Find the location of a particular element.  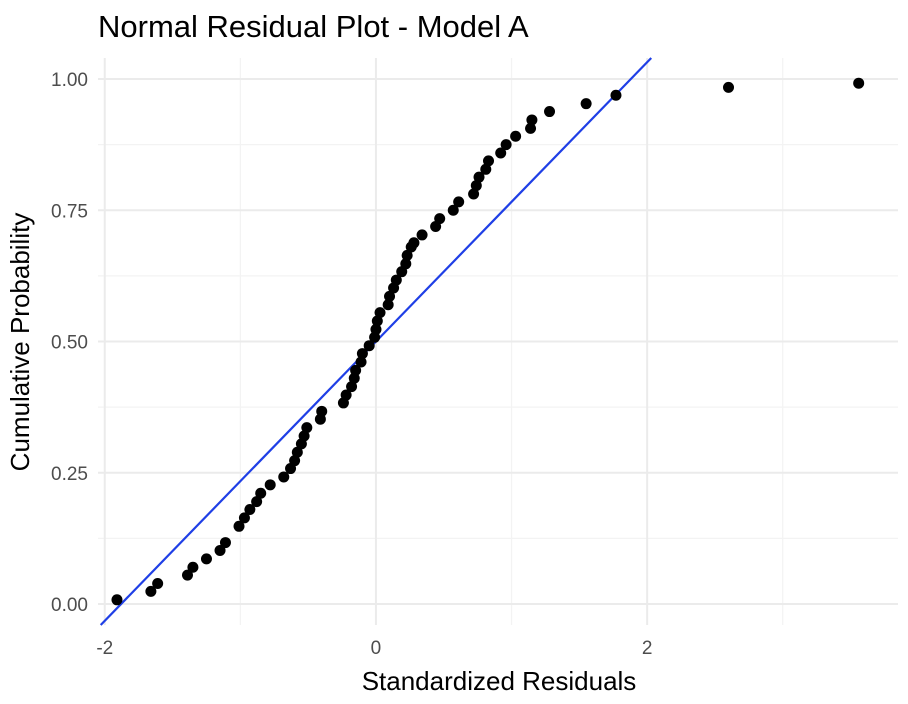

x-tick-label: 2 is located at coordinates (647, 648).